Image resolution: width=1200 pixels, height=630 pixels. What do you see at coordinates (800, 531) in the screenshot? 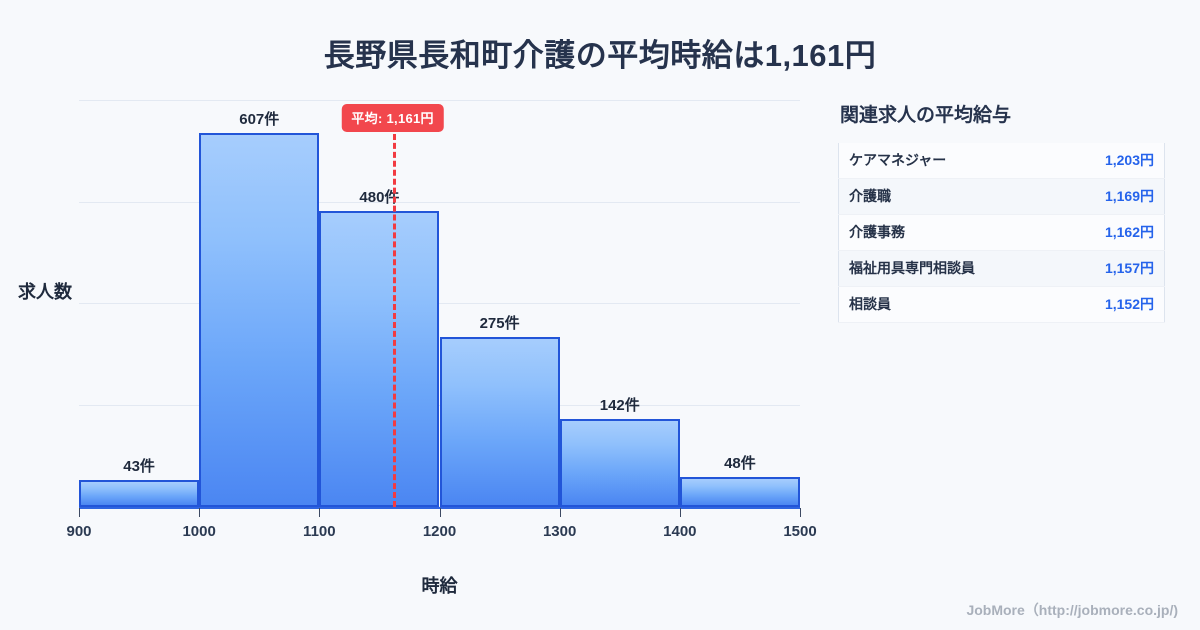
I see `x-tick-label: 1500` at bounding box center [800, 531].